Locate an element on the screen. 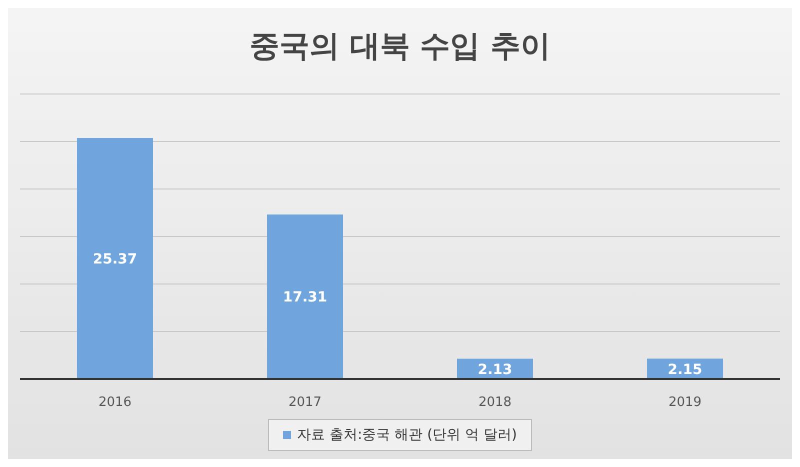  data-label: 17.31 is located at coordinates (305, 298).